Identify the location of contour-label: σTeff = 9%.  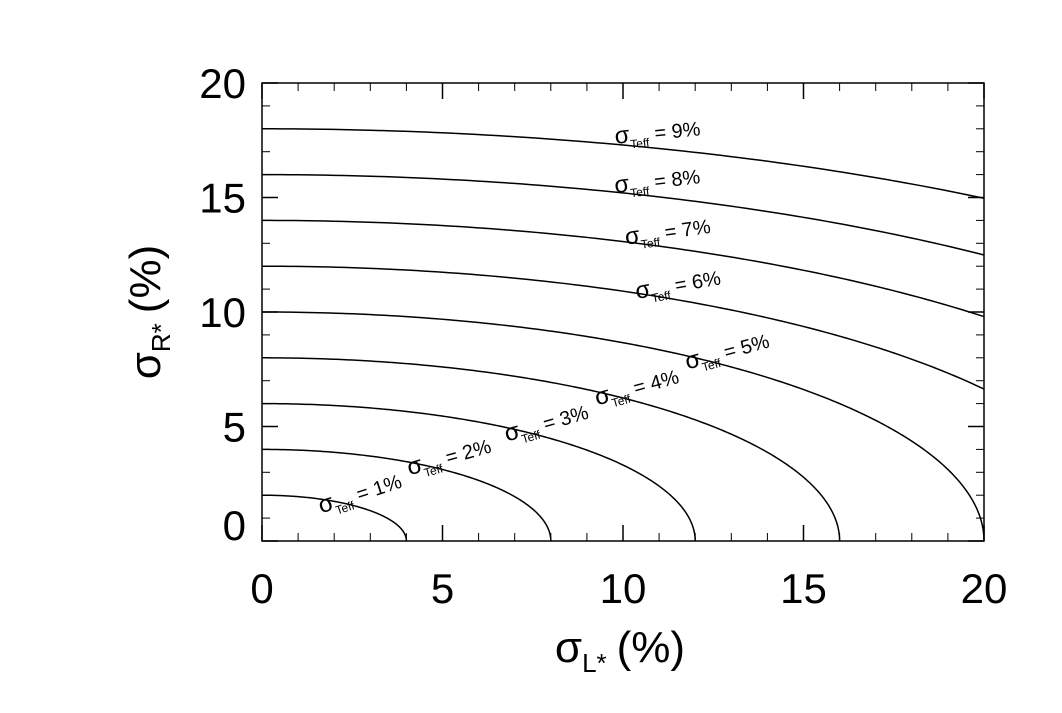
(657, 133).